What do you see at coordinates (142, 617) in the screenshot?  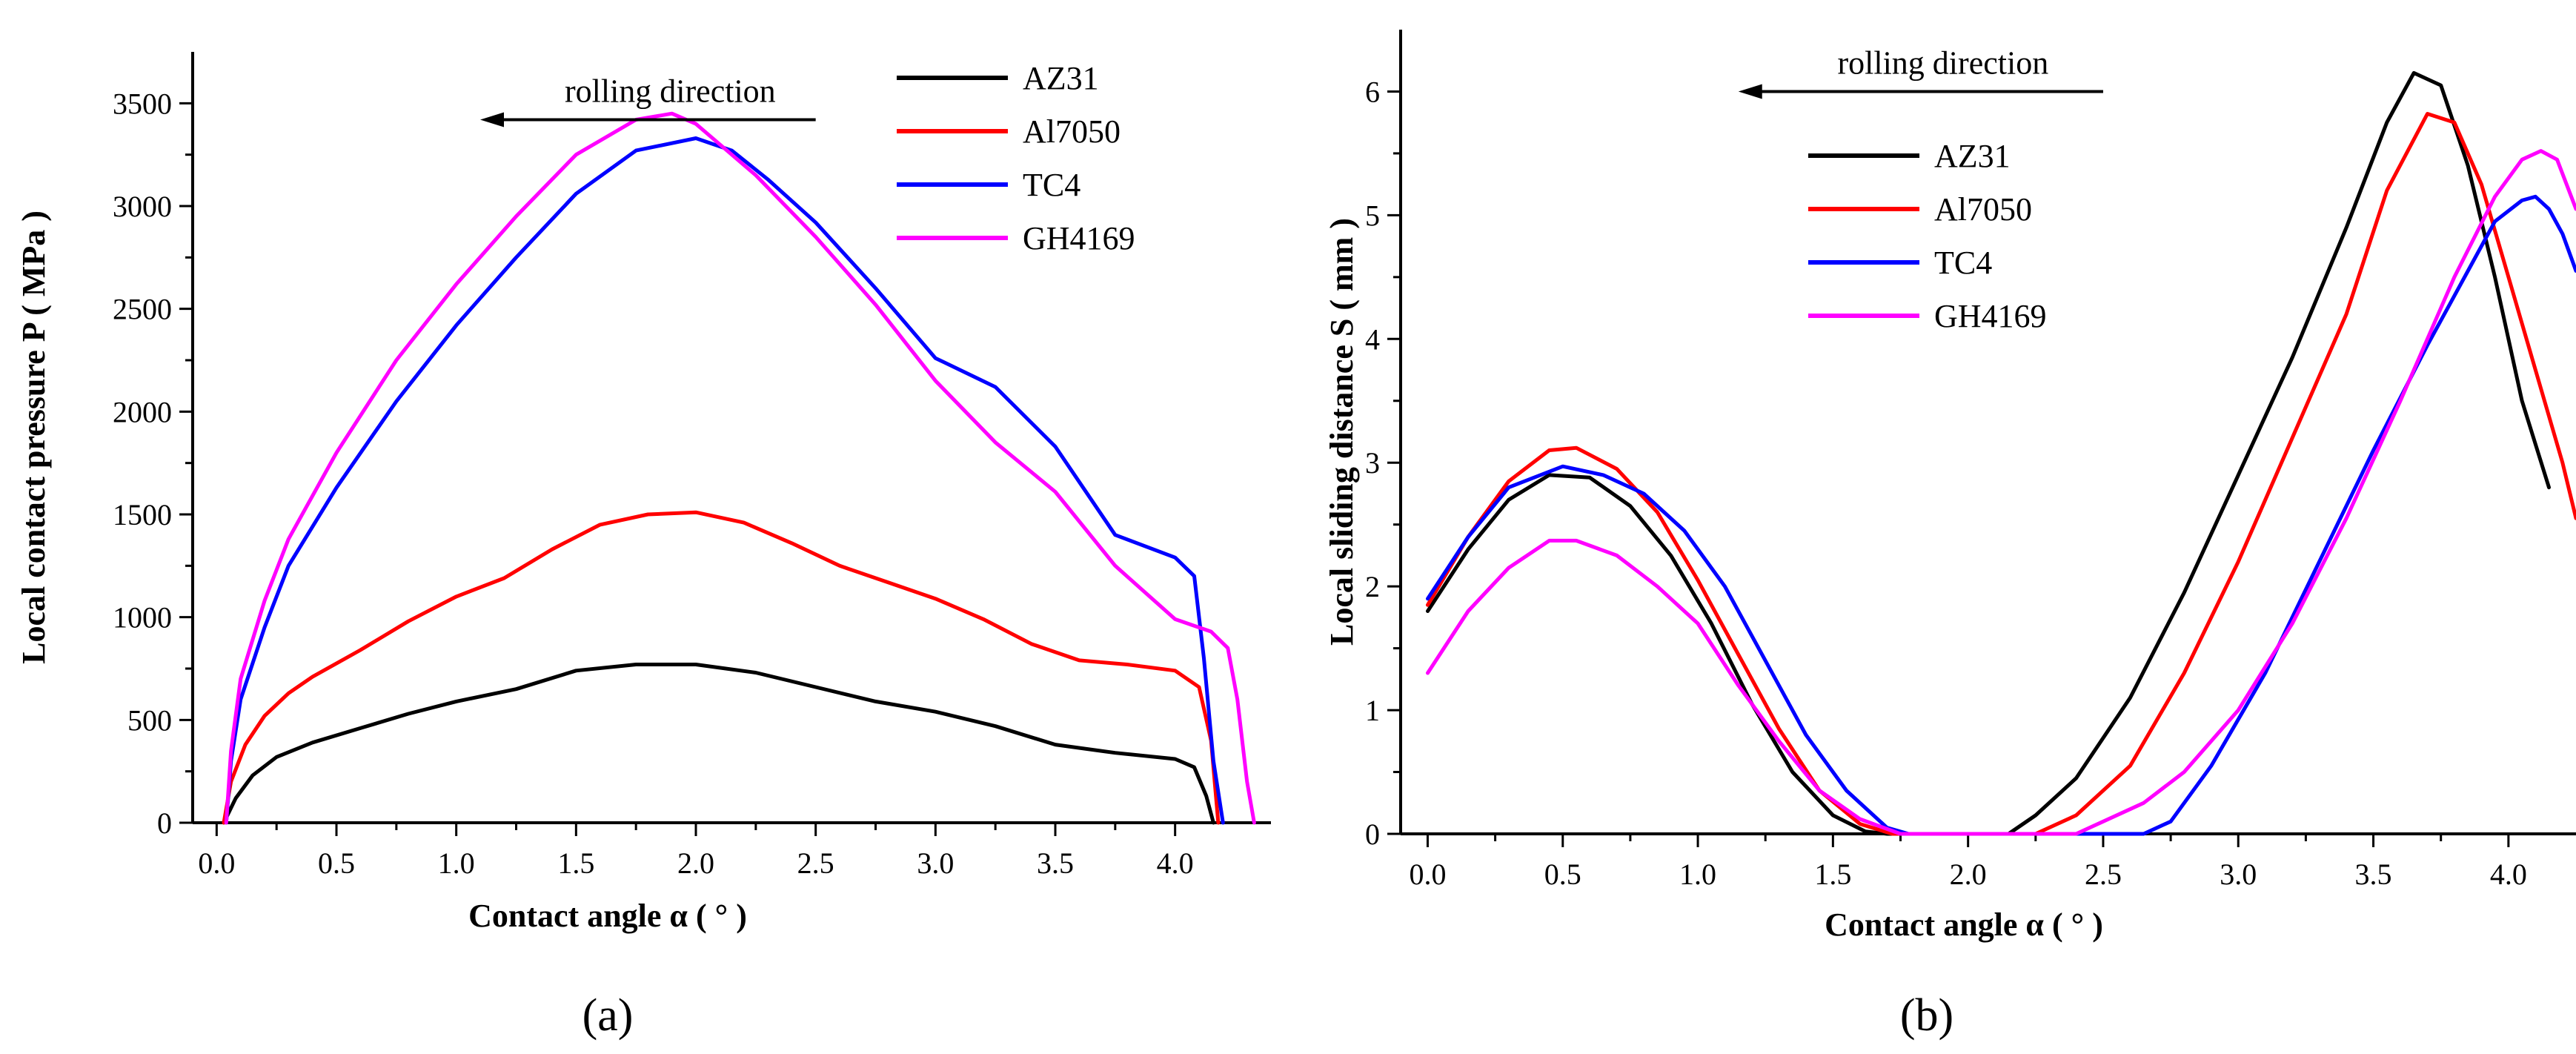 I see `y-tick-label-a: 1000` at bounding box center [142, 617].